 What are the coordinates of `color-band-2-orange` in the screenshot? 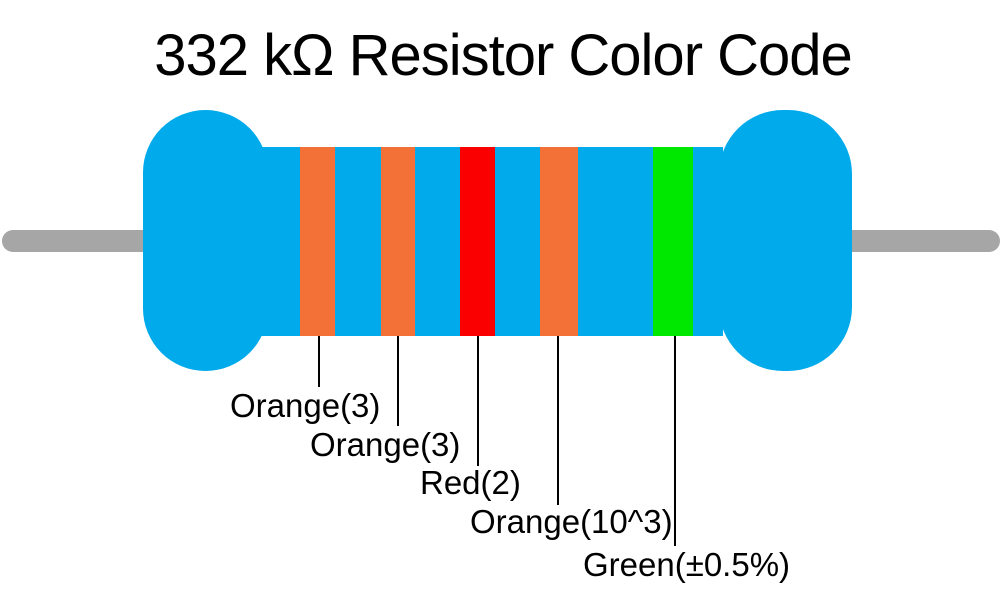 It's located at (398, 241).